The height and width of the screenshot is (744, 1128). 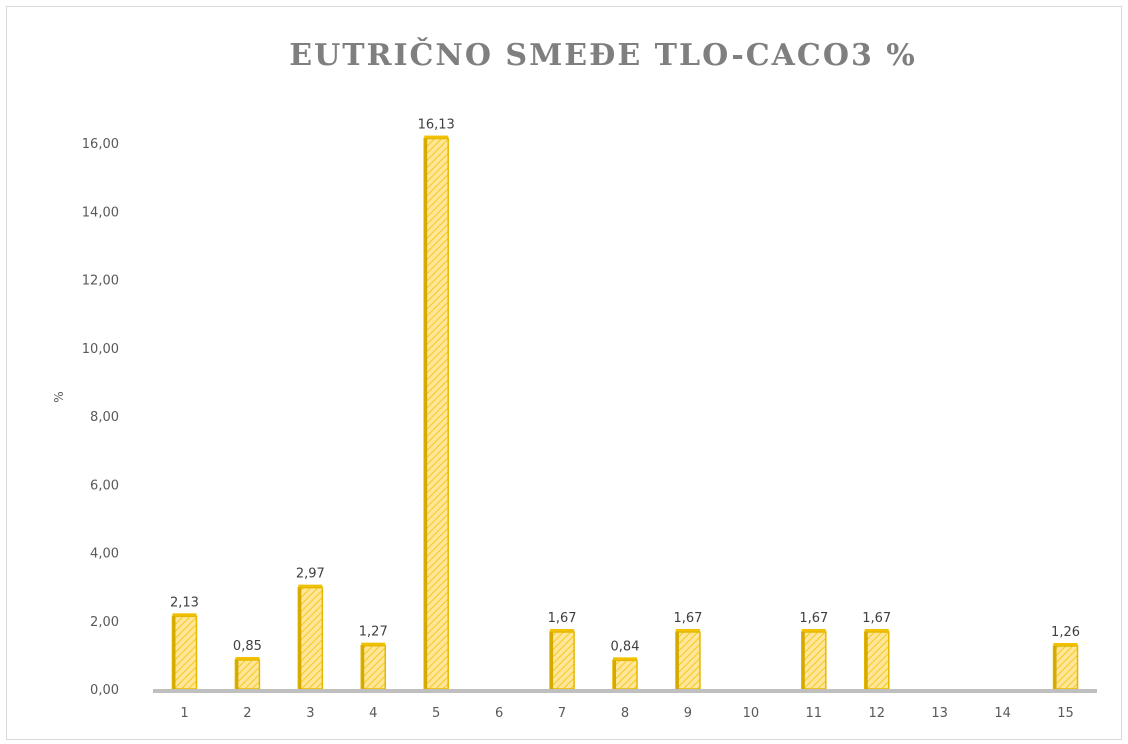 What do you see at coordinates (499, 713) in the screenshot?
I see `x-tick-label: 6` at bounding box center [499, 713].